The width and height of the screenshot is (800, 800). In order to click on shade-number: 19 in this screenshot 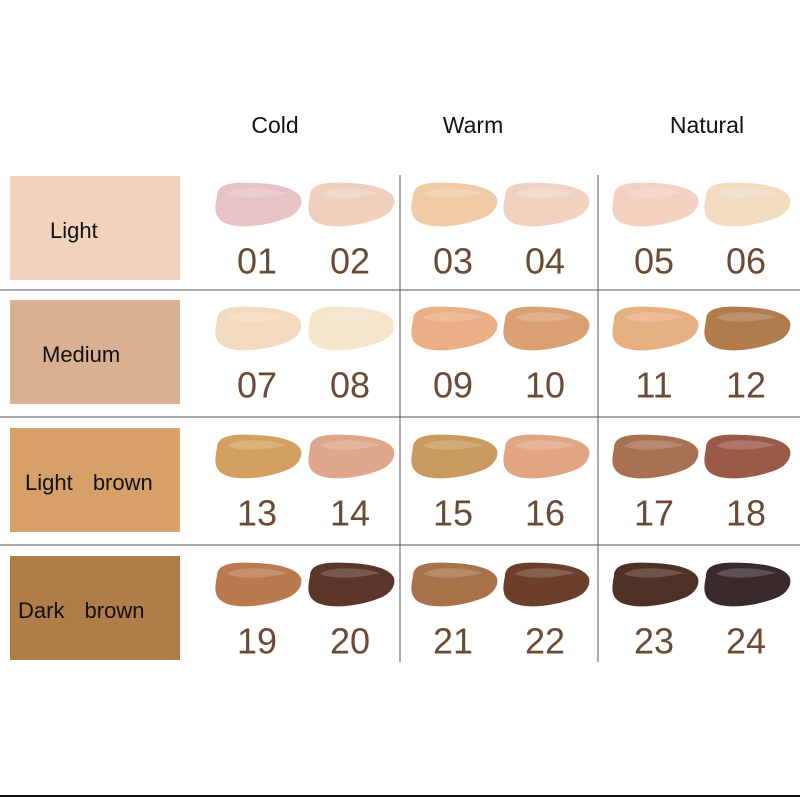, I will do `click(257, 641)`.